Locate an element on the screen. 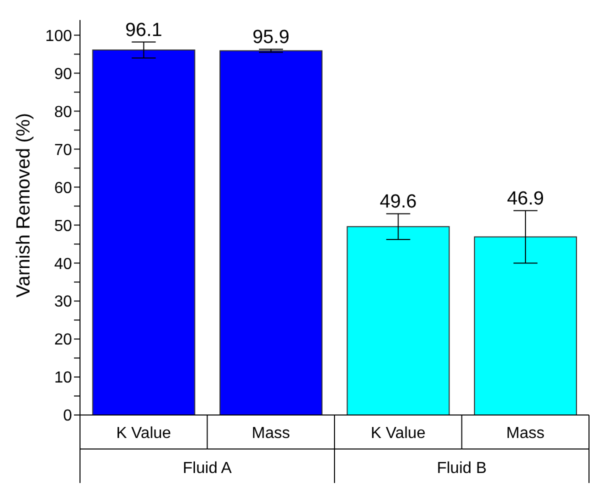 This screenshot has height=487, width=595. y-tick-label: 60 is located at coordinates (63, 188).